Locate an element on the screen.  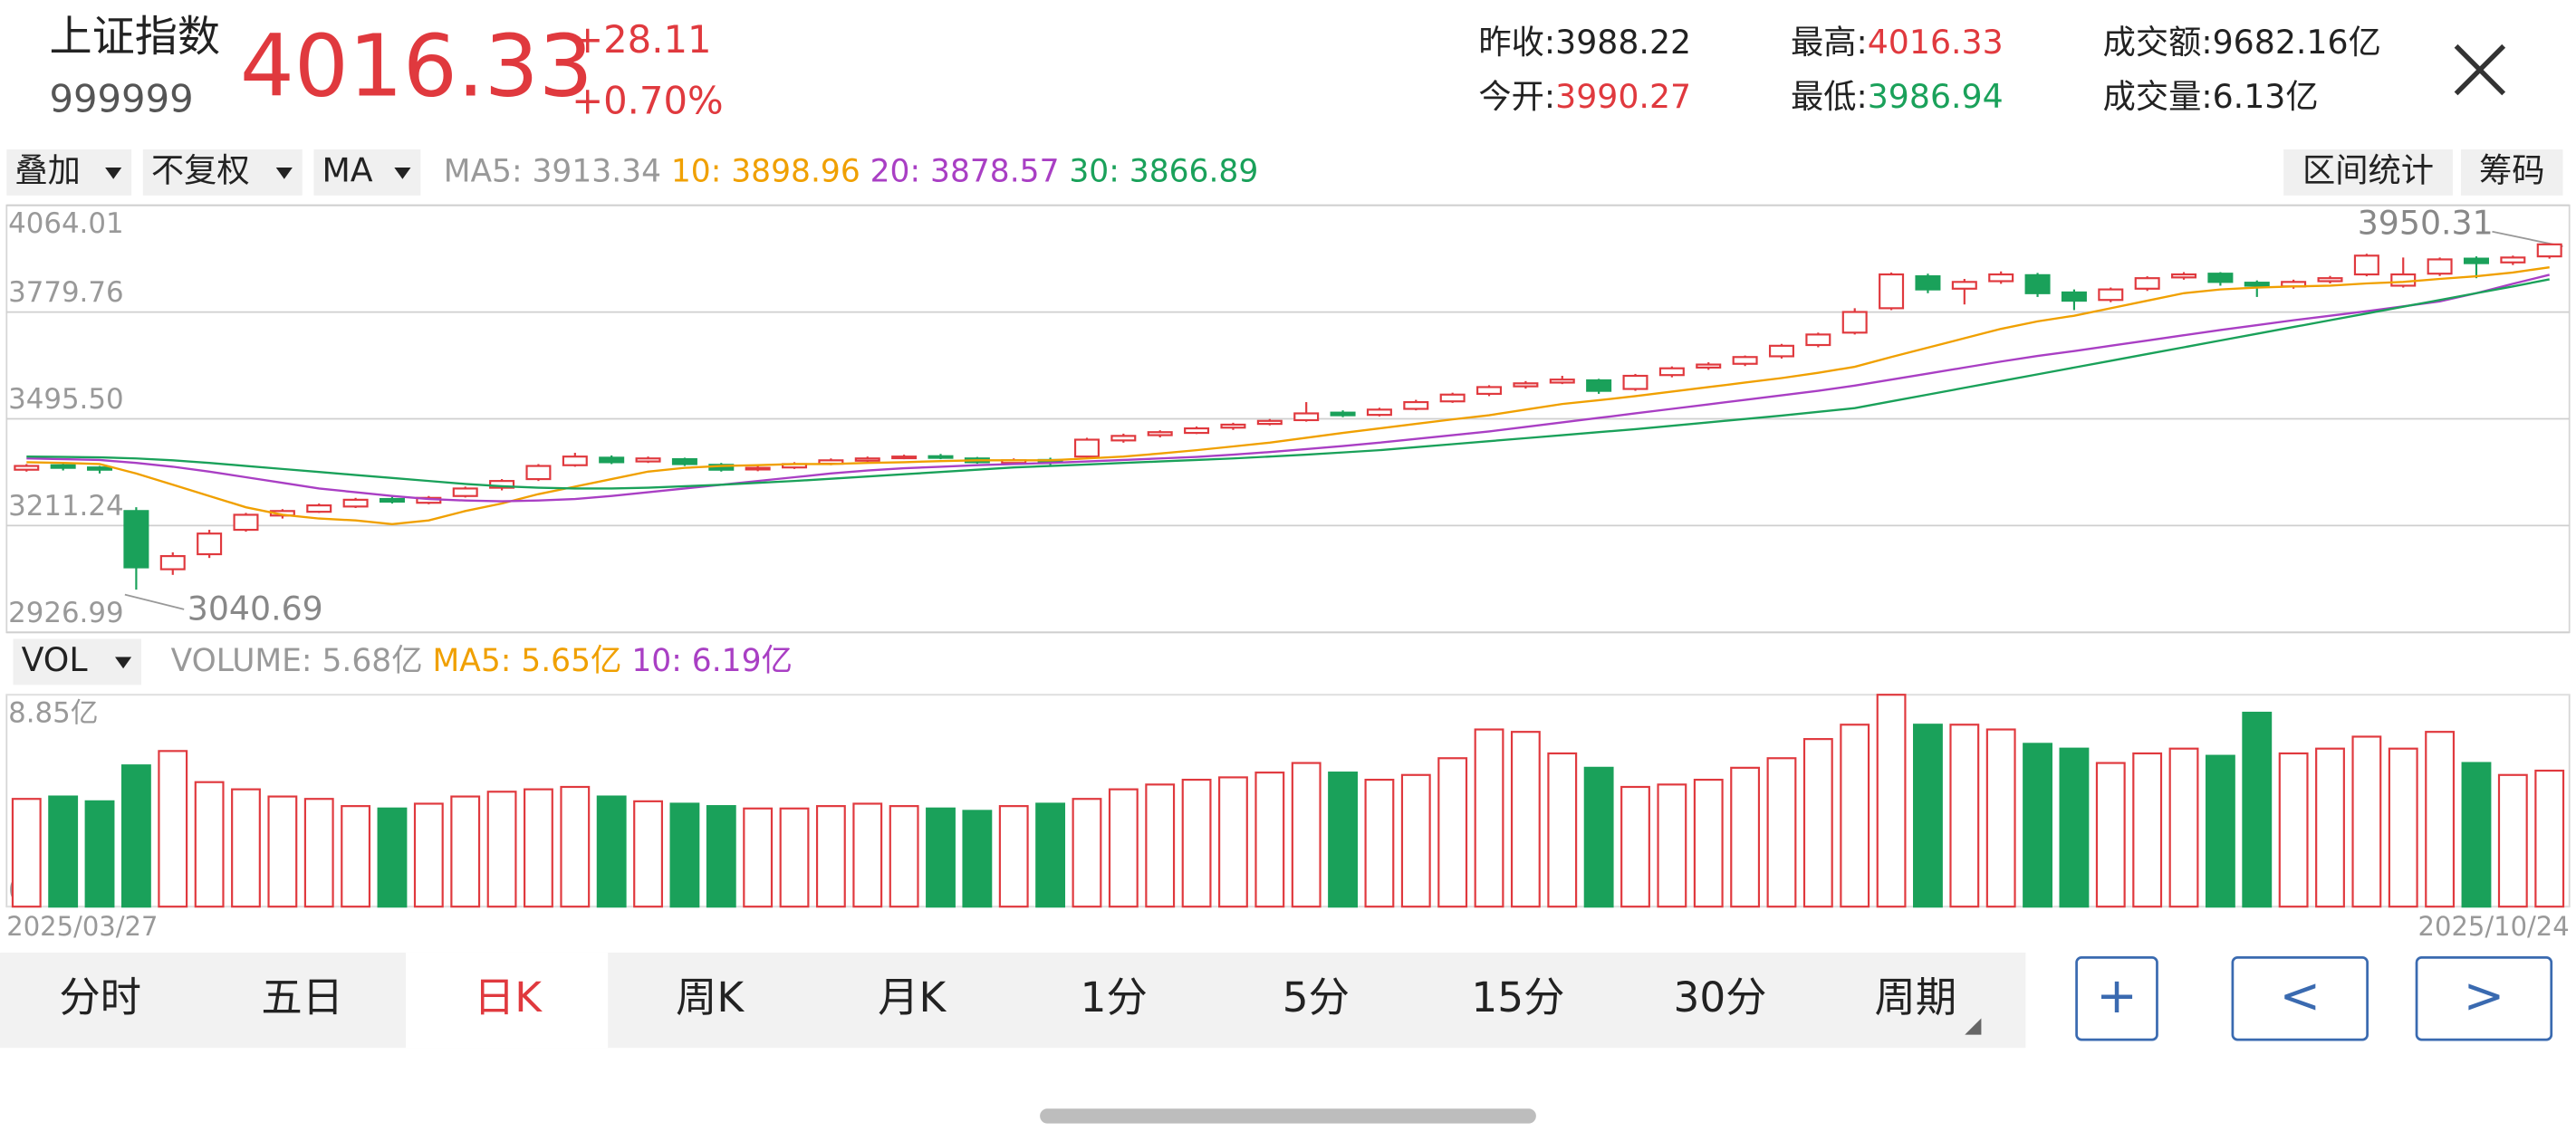
button-bg is located at coordinates (2512, 173).